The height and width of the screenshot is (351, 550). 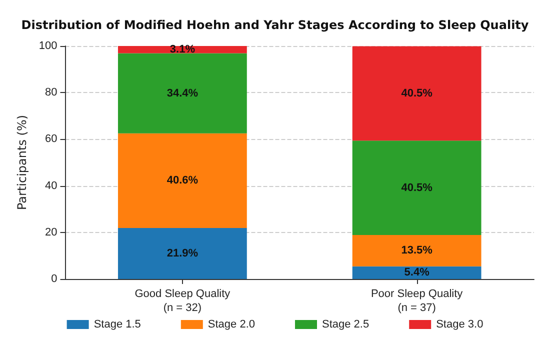 What do you see at coordinates (51, 186) in the screenshot?
I see `y-tick-label: 40` at bounding box center [51, 186].